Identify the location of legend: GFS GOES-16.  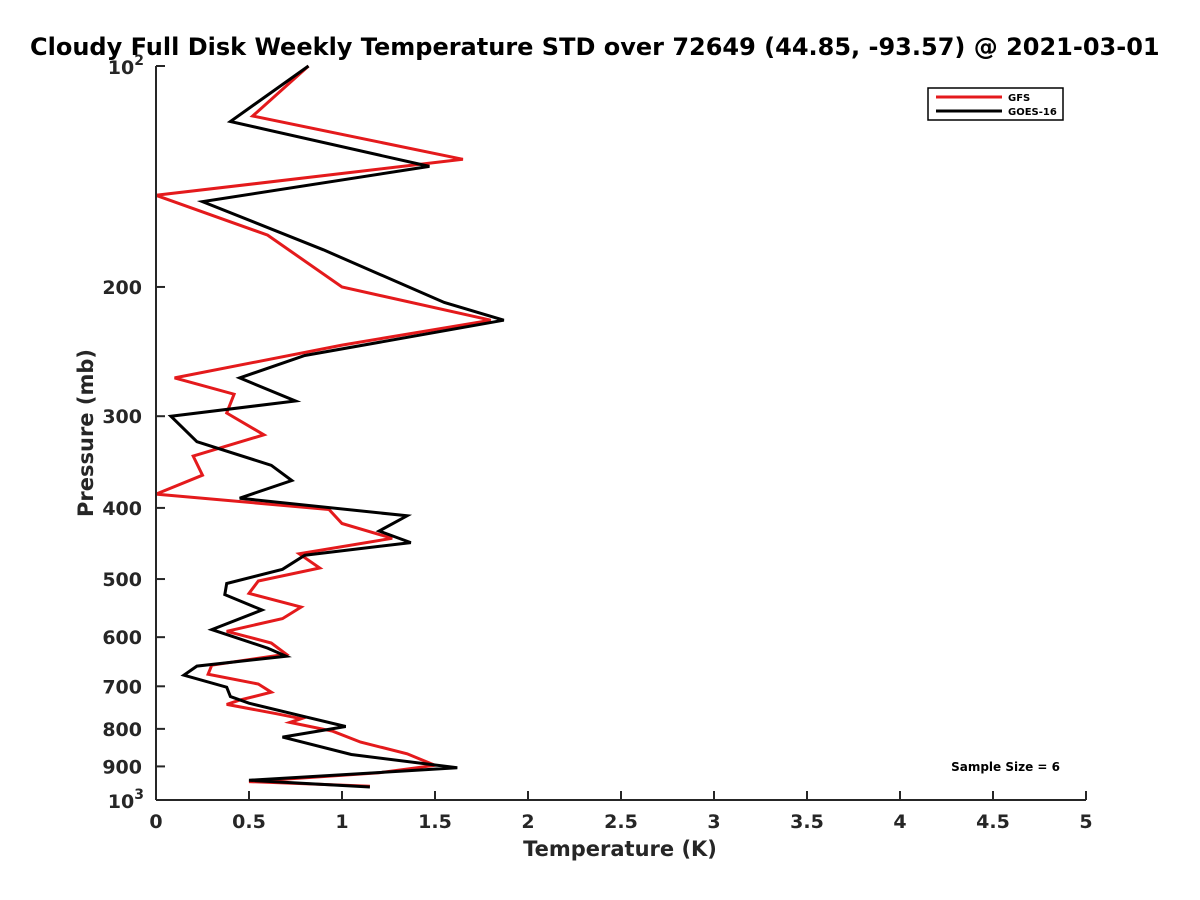
(995, 104).